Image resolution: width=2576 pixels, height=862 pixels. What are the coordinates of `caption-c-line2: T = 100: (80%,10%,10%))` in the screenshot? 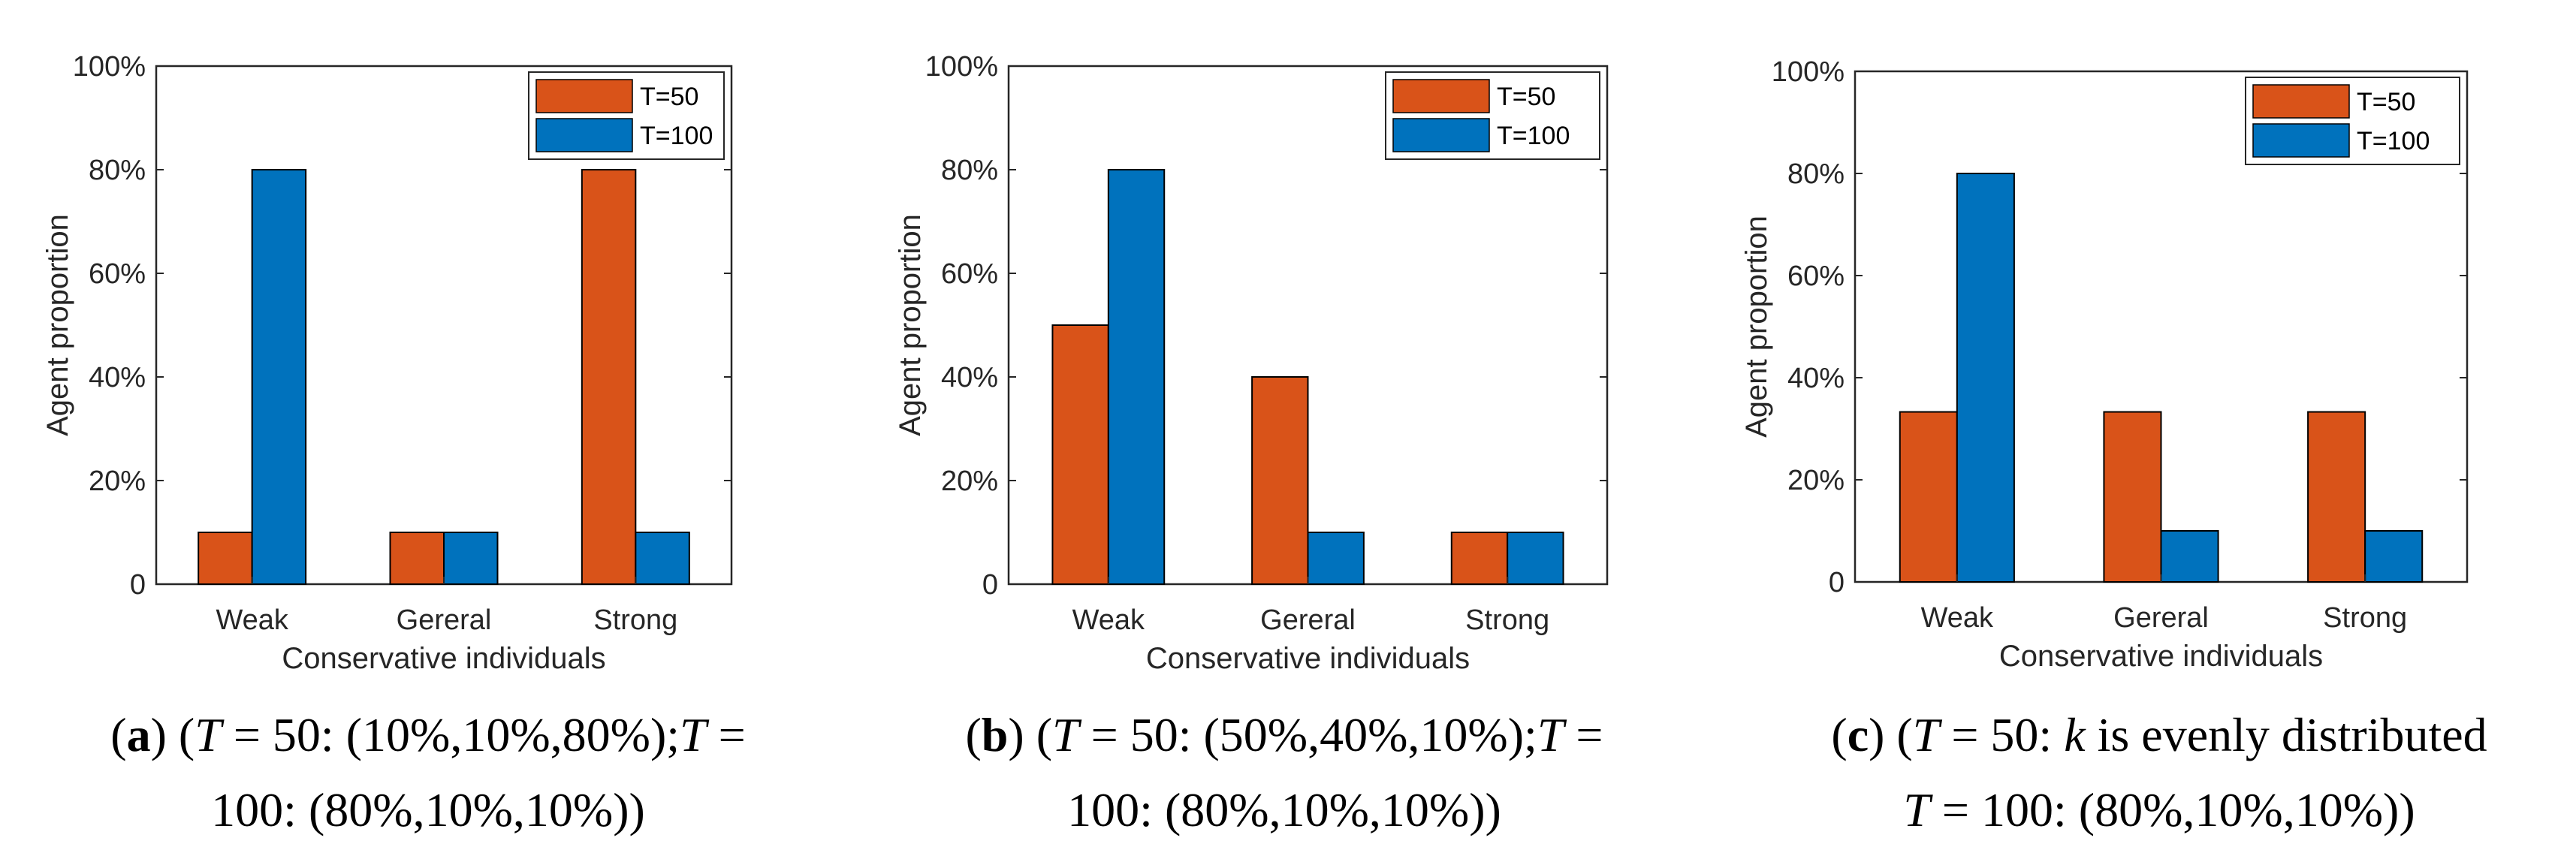 It's located at (2159, 810).